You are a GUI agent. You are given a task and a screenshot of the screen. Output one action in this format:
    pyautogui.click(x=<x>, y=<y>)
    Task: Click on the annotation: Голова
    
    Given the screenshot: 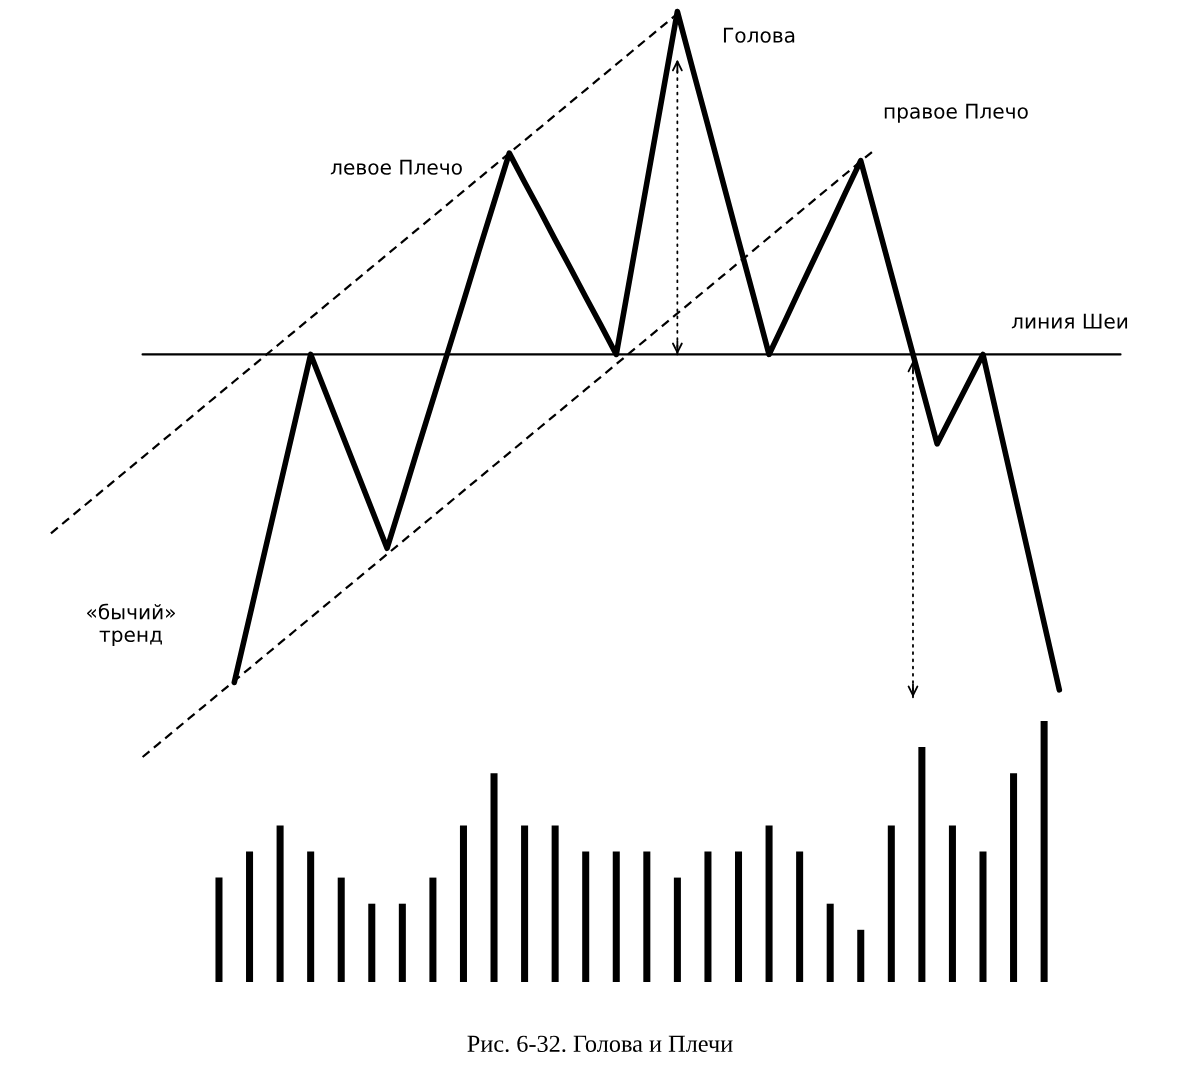 What is the action you would take?
    pyautogui.click(x=759, y=35)
    